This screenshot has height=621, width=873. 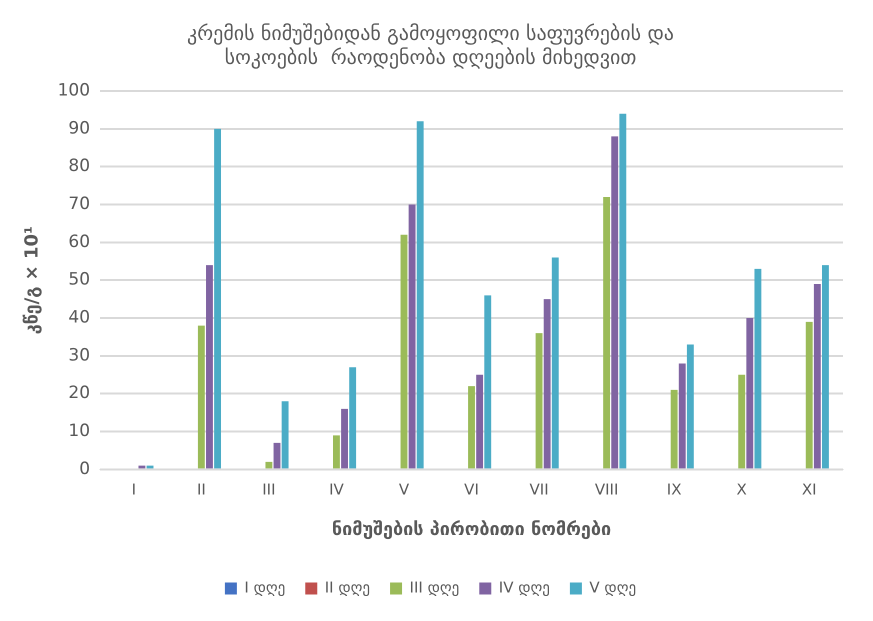 What do you see at coordinates (79, 430) in the screenshot?
I see `y-tick-label: 10` at bounding box center [79, 430].